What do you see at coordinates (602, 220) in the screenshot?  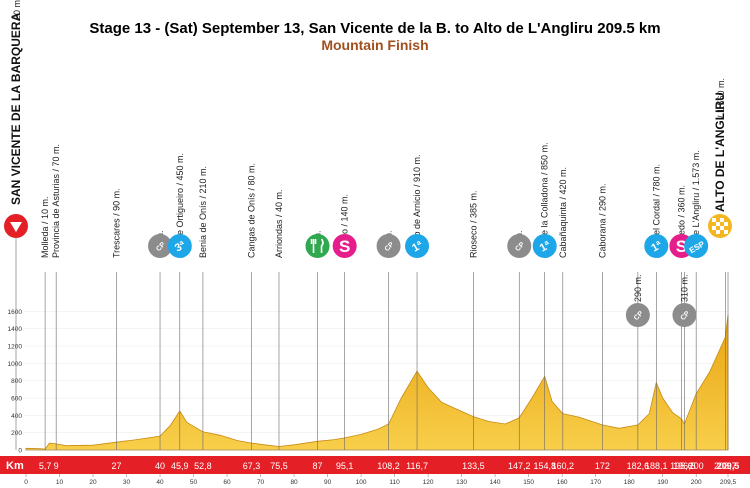 I see `place-label: Caborana / 290 m.` at bounding box center [602, 220].